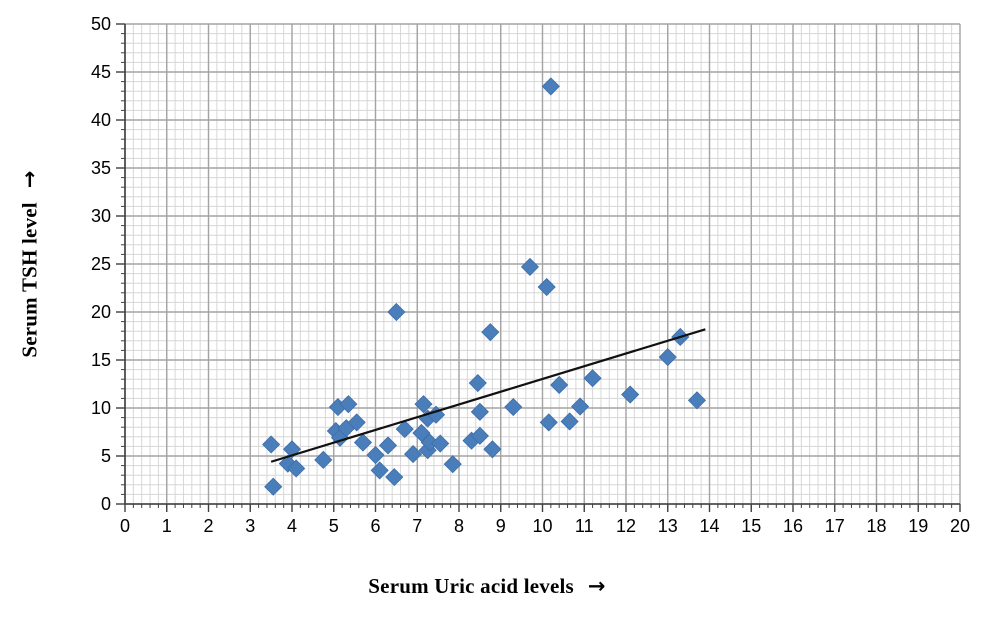  What do you see at coordinates (835, 526) in the screenshot?
I see `x-tick-label: 17` at bounding box center [835, 526].